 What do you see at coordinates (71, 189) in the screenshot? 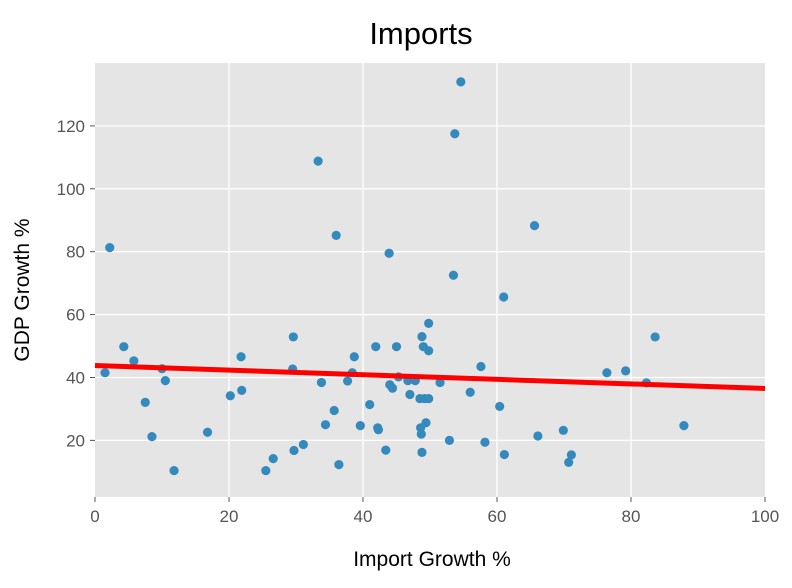
I see `y-tick-label: 100` at bounding box center [71, 189].